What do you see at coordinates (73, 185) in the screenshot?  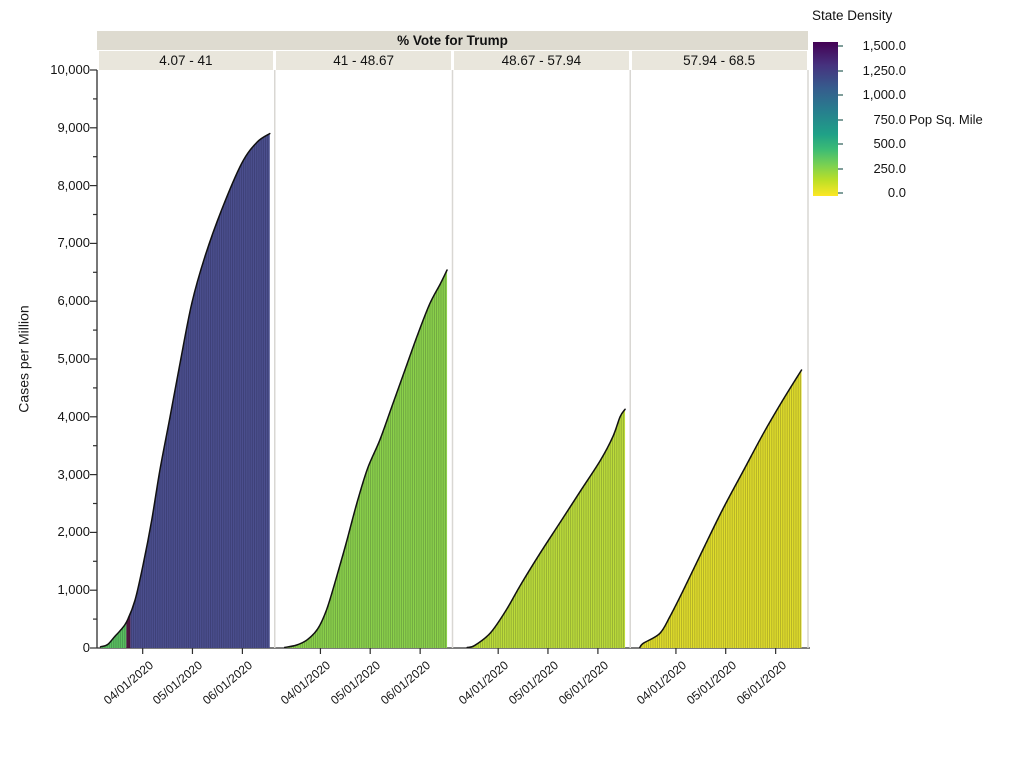 I see `y-tick-label: 8,000` at bounding box center [73, 185].